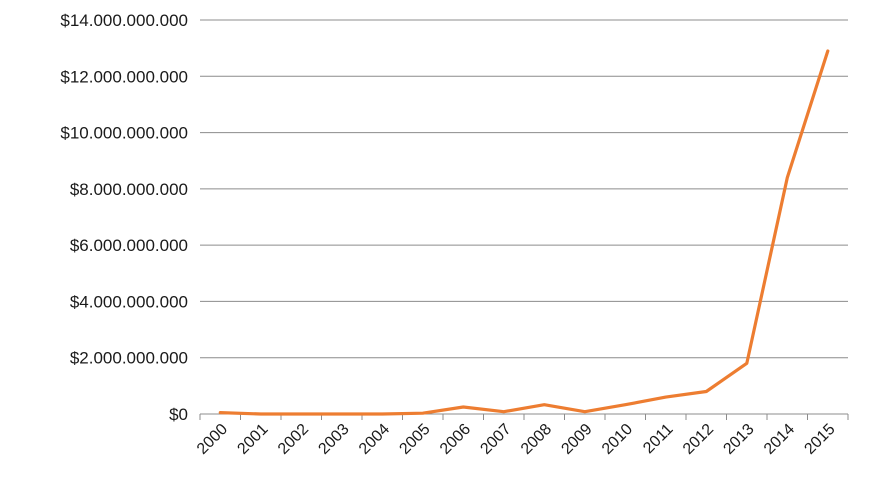 This screenshot has height=495, width=880. Describe the element at coordinates (576, 439) in the screenshot. I see `x-tick-label: 2009` at that location.